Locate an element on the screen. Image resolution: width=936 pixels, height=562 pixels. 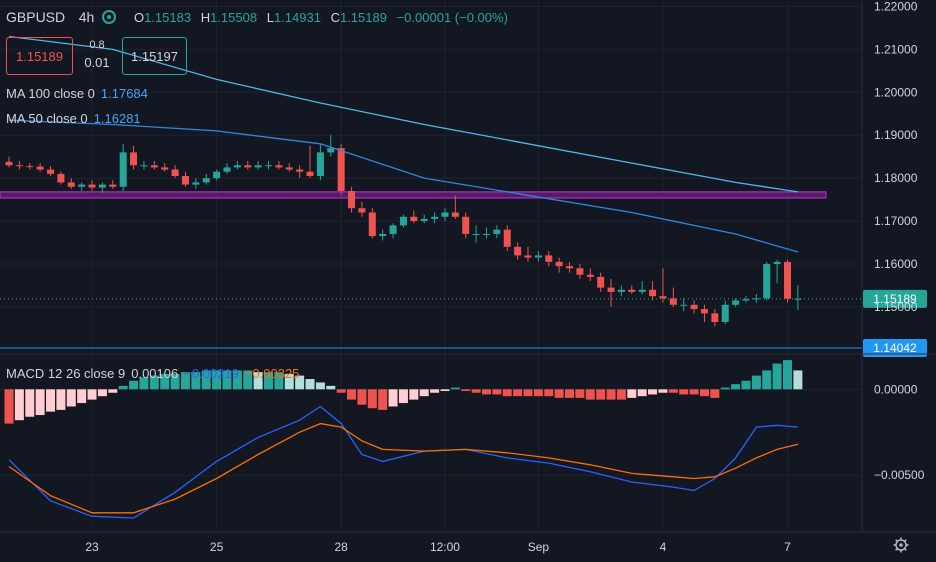
settings-gear-icon is located at coordinates (901, 545).